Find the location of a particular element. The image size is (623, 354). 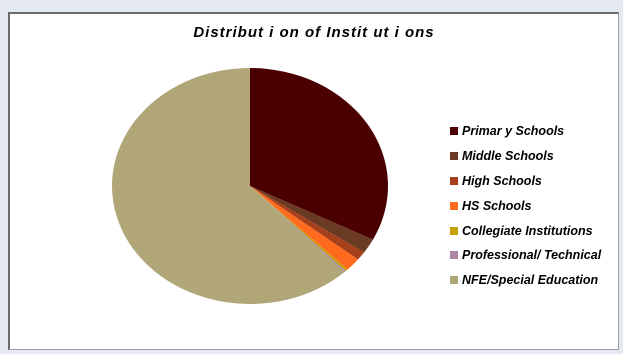

legend-item: Professional/ Technical is located at coordinates (525, 255).